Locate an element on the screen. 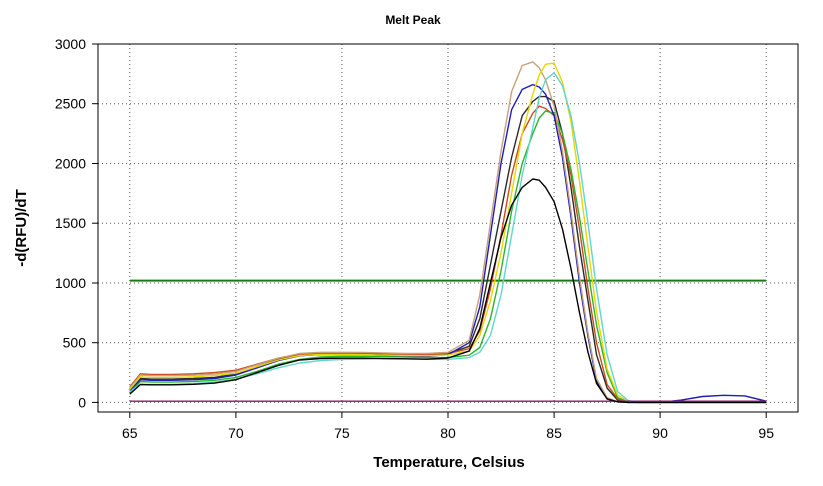 The height and width of the screenshot is (486, 823). y-tick-label: 0 is located at coordinates (82, 402).